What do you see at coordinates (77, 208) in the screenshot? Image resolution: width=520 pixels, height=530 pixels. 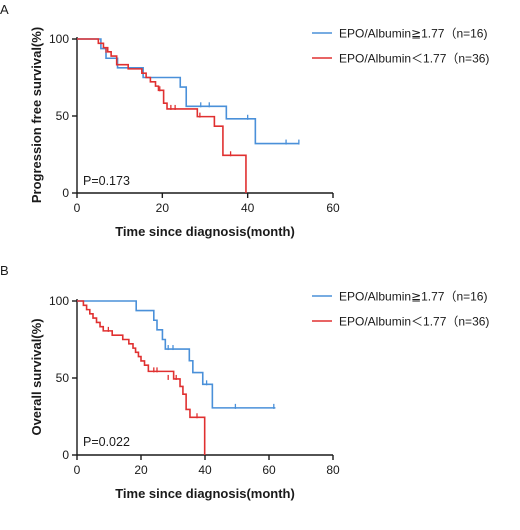 I see `panel-a-x-tick-label: 0` at bounding box center [77, 208].